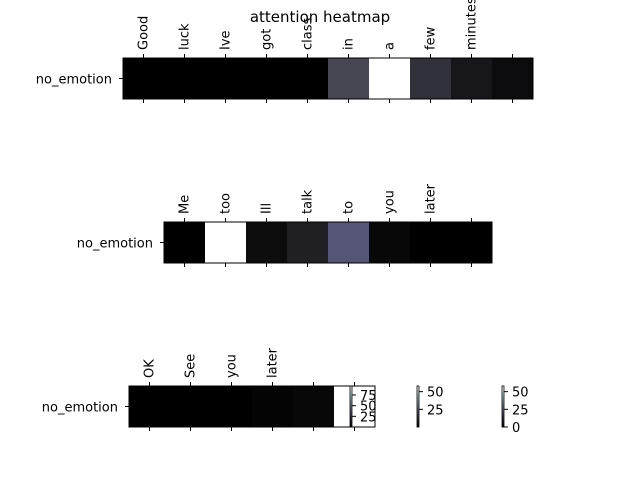 The width and height of the screenshot is (640, 484). Describe the element at coordinates (516, 428) in the screenshot. I see `colorbar-tick-label: 0` at that location.